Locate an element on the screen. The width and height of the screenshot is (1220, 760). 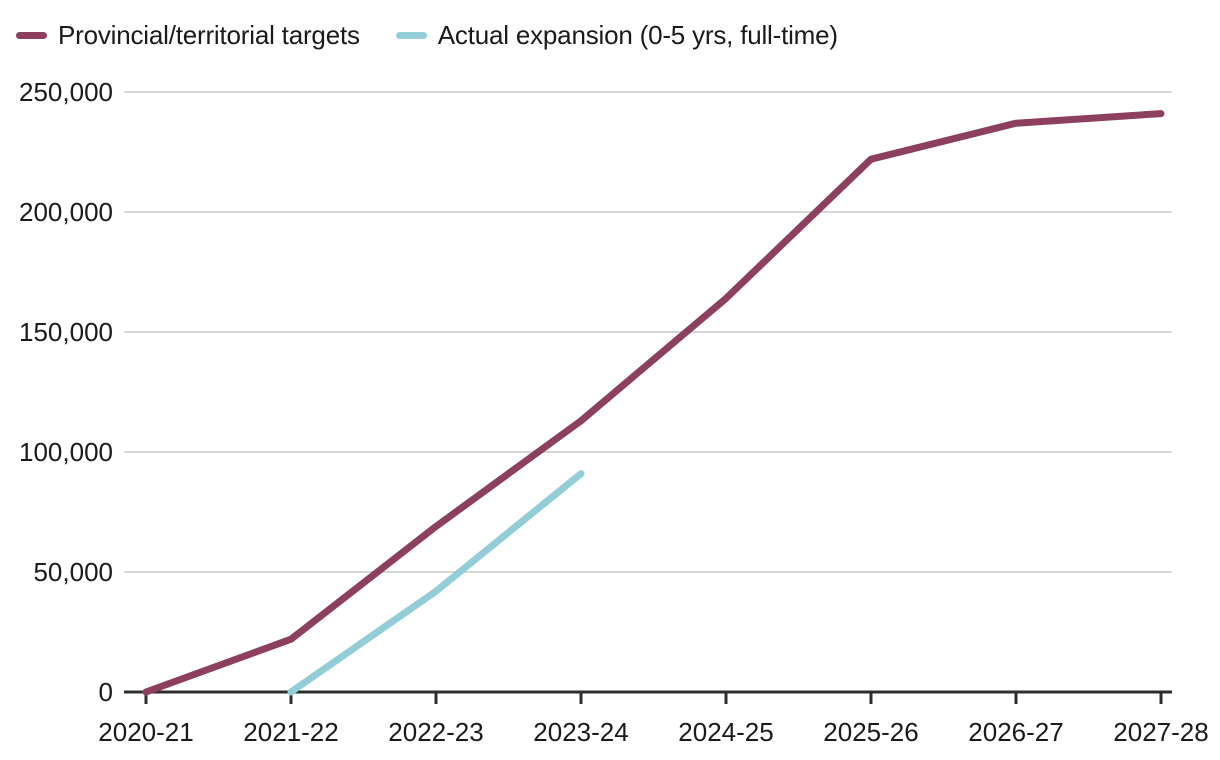
legend-label-targets: Provincial/territorial targets is located at coordinates (209, 35).